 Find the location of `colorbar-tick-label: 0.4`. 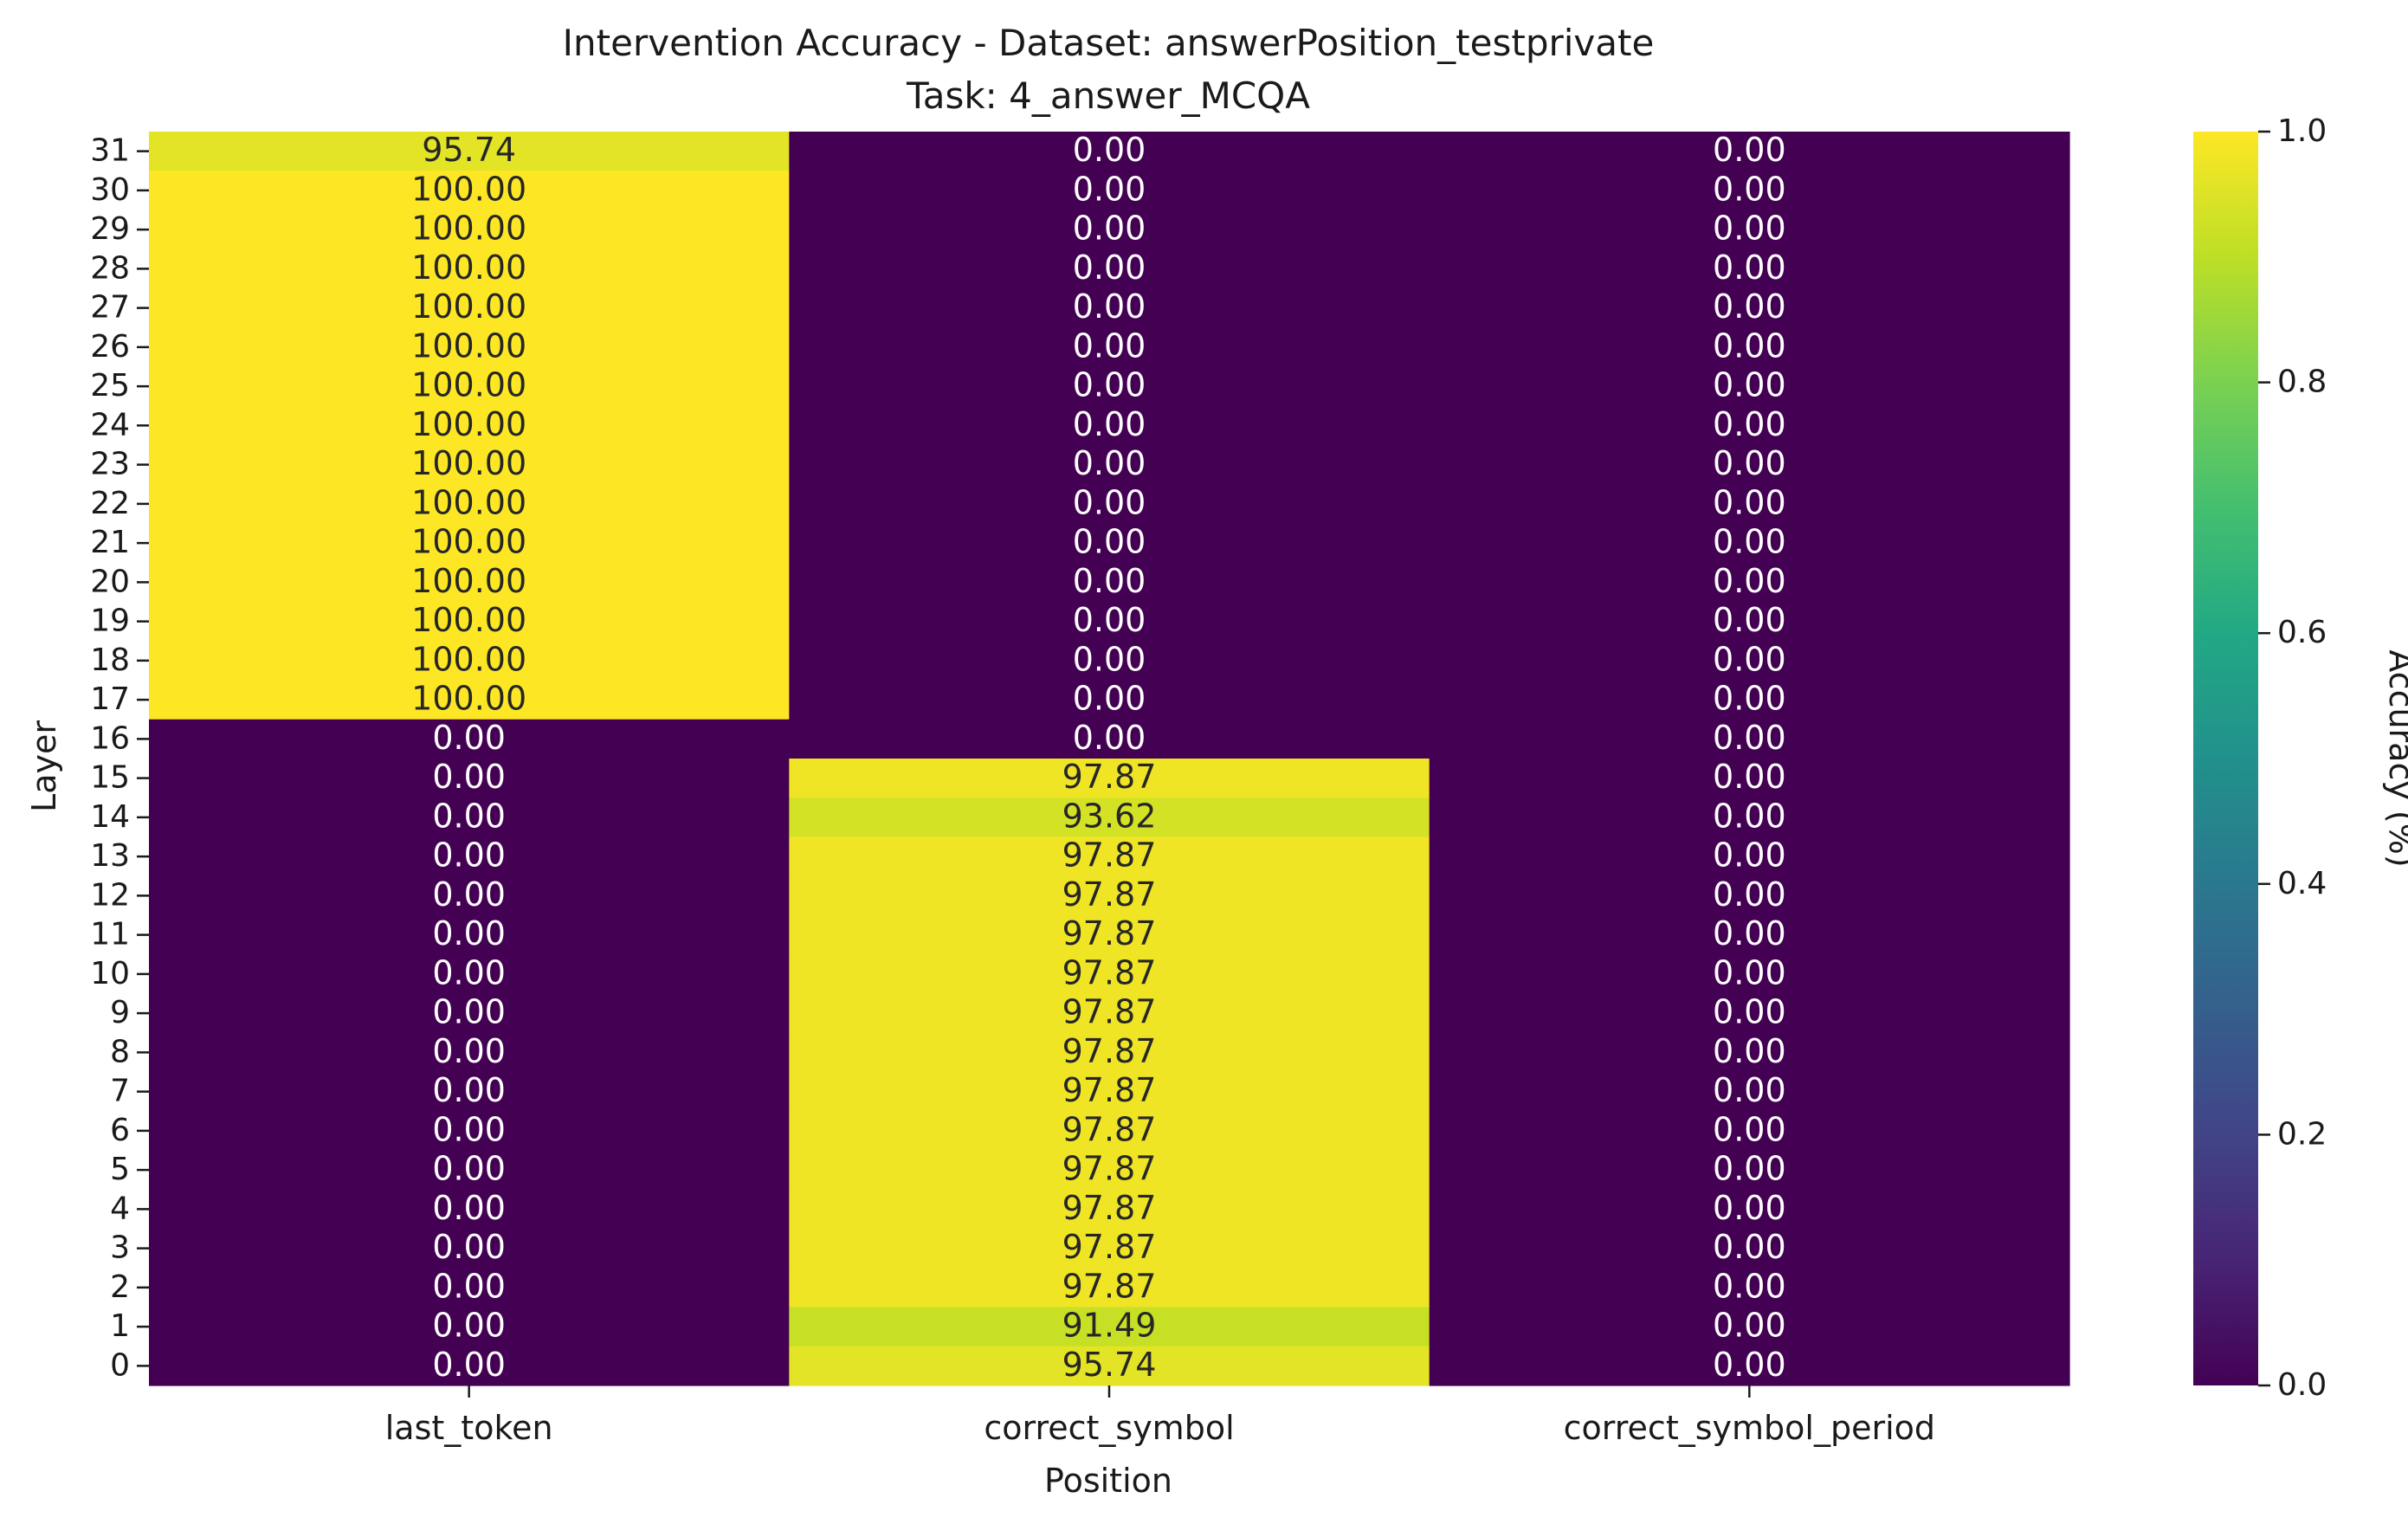

colorbar-tick-label: 0.4 is located at coordinates (2302, 884).